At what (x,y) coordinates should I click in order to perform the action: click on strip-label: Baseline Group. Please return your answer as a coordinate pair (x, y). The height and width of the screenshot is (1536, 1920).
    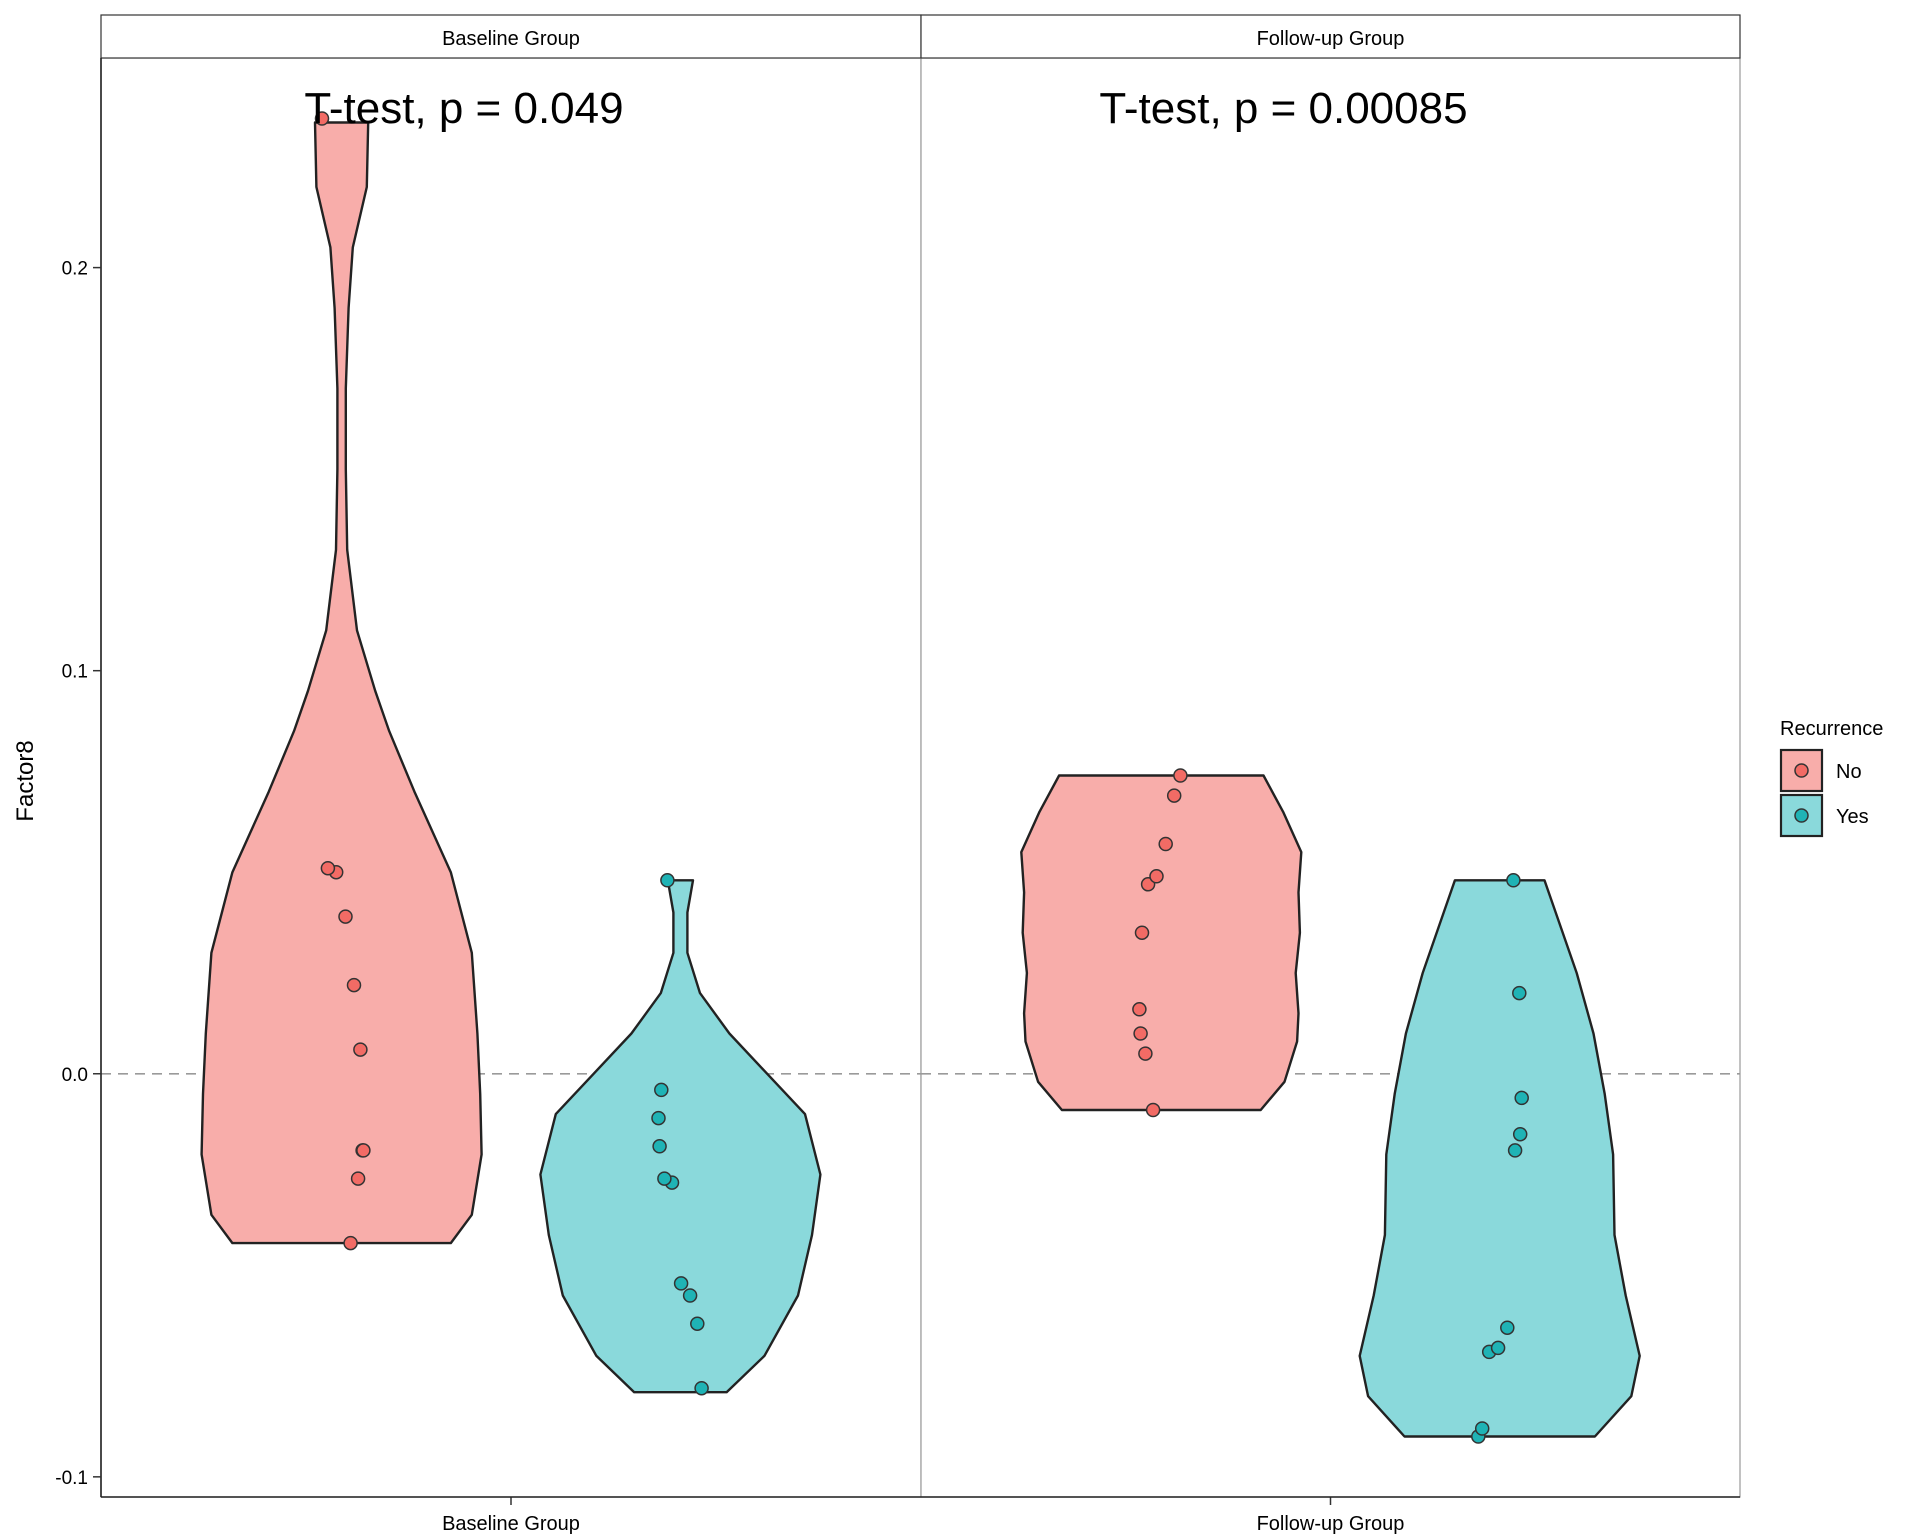
    Looking at the image, I should click on (511, 39).